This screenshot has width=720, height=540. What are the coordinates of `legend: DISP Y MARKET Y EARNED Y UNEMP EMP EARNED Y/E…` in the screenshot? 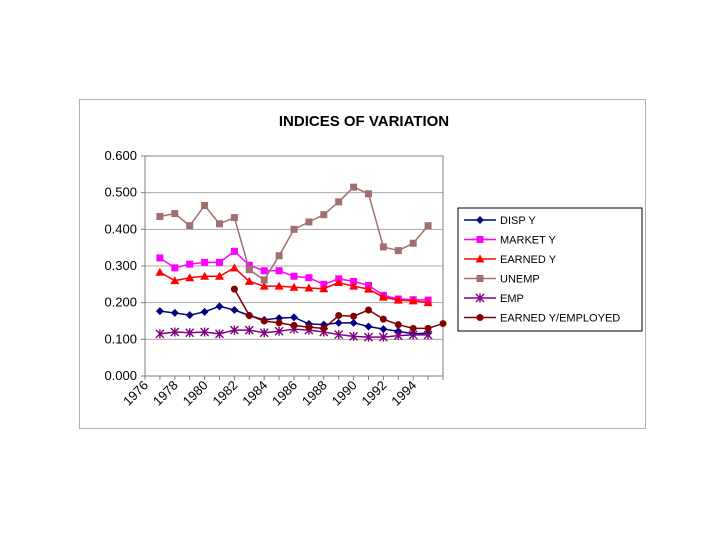 It's located at (550, 269).